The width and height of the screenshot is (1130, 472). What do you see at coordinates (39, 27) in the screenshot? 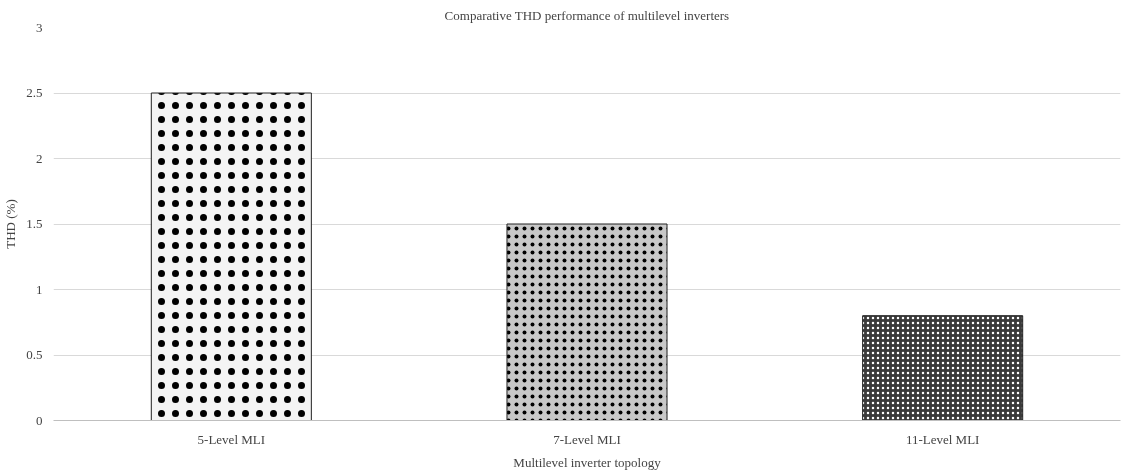
I see `y-tick-label: 3` at bounding box center [39, 27].